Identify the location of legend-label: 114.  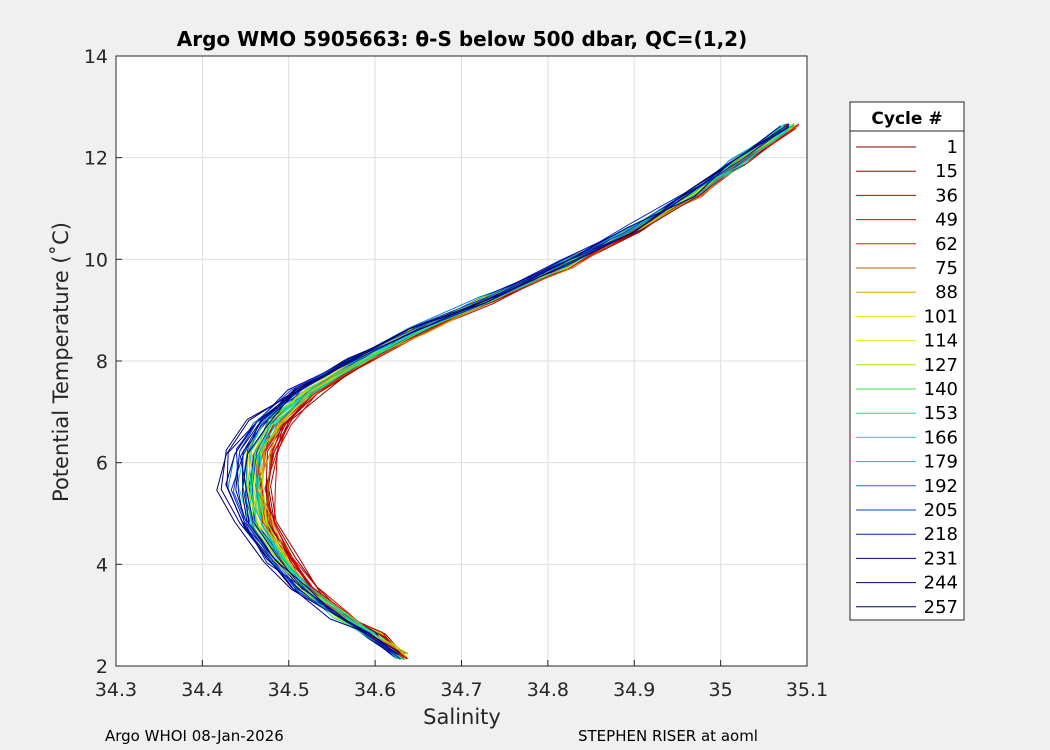
(941, 341).